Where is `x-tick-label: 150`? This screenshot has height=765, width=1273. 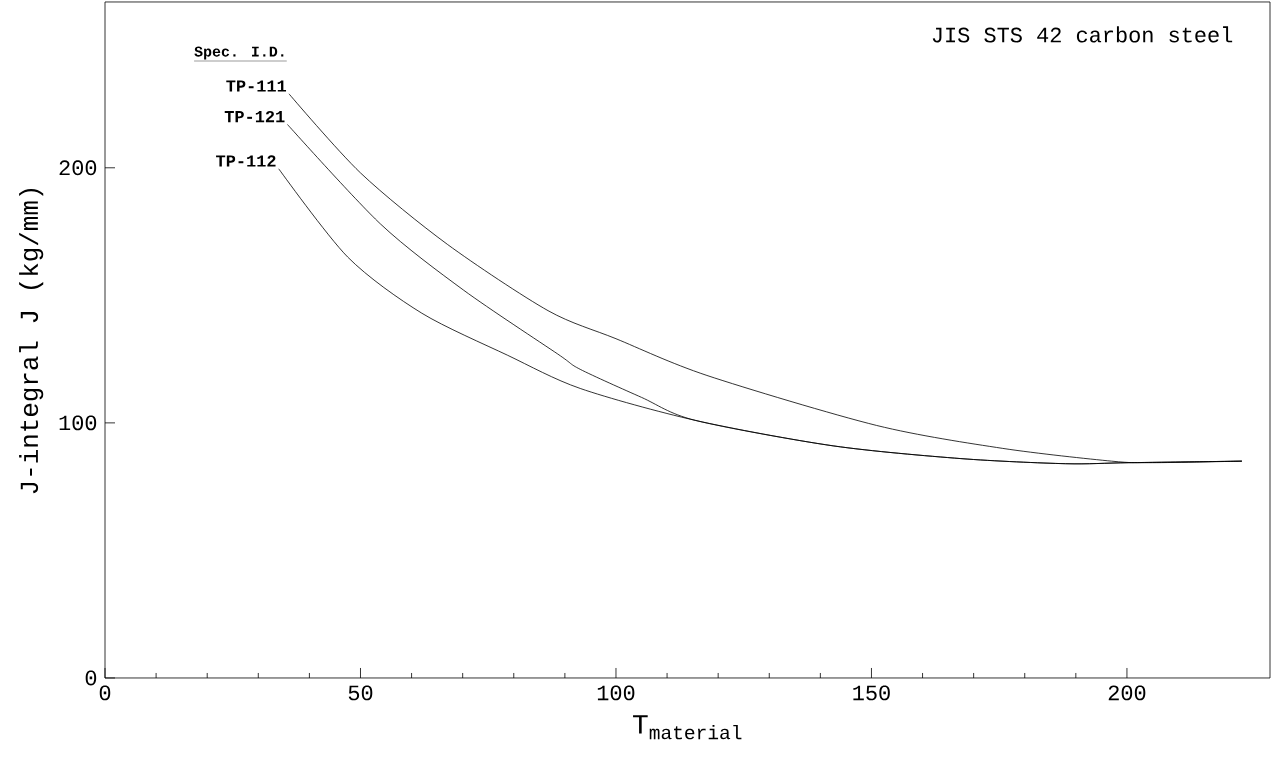 x-tick-label: 150 is located at coordinates (871, 693).